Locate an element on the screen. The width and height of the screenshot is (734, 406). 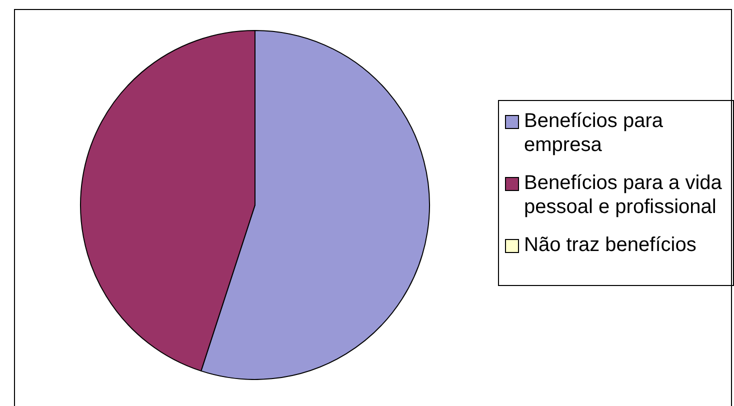
legend-label: Benefícios para a vida pessoal e profissional is located at coordinates (623, 195).